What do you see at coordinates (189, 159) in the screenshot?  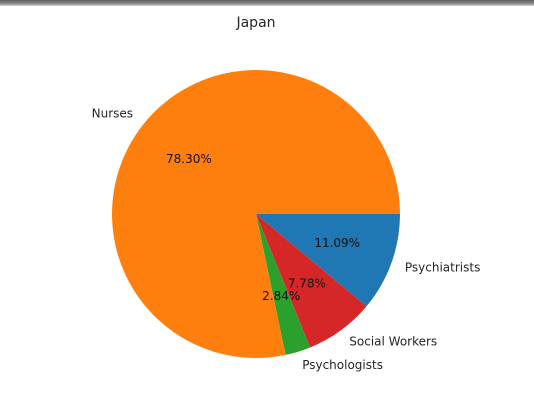 I see `percent-label-nurses: 78.30%` at bounding box center [189, 159].